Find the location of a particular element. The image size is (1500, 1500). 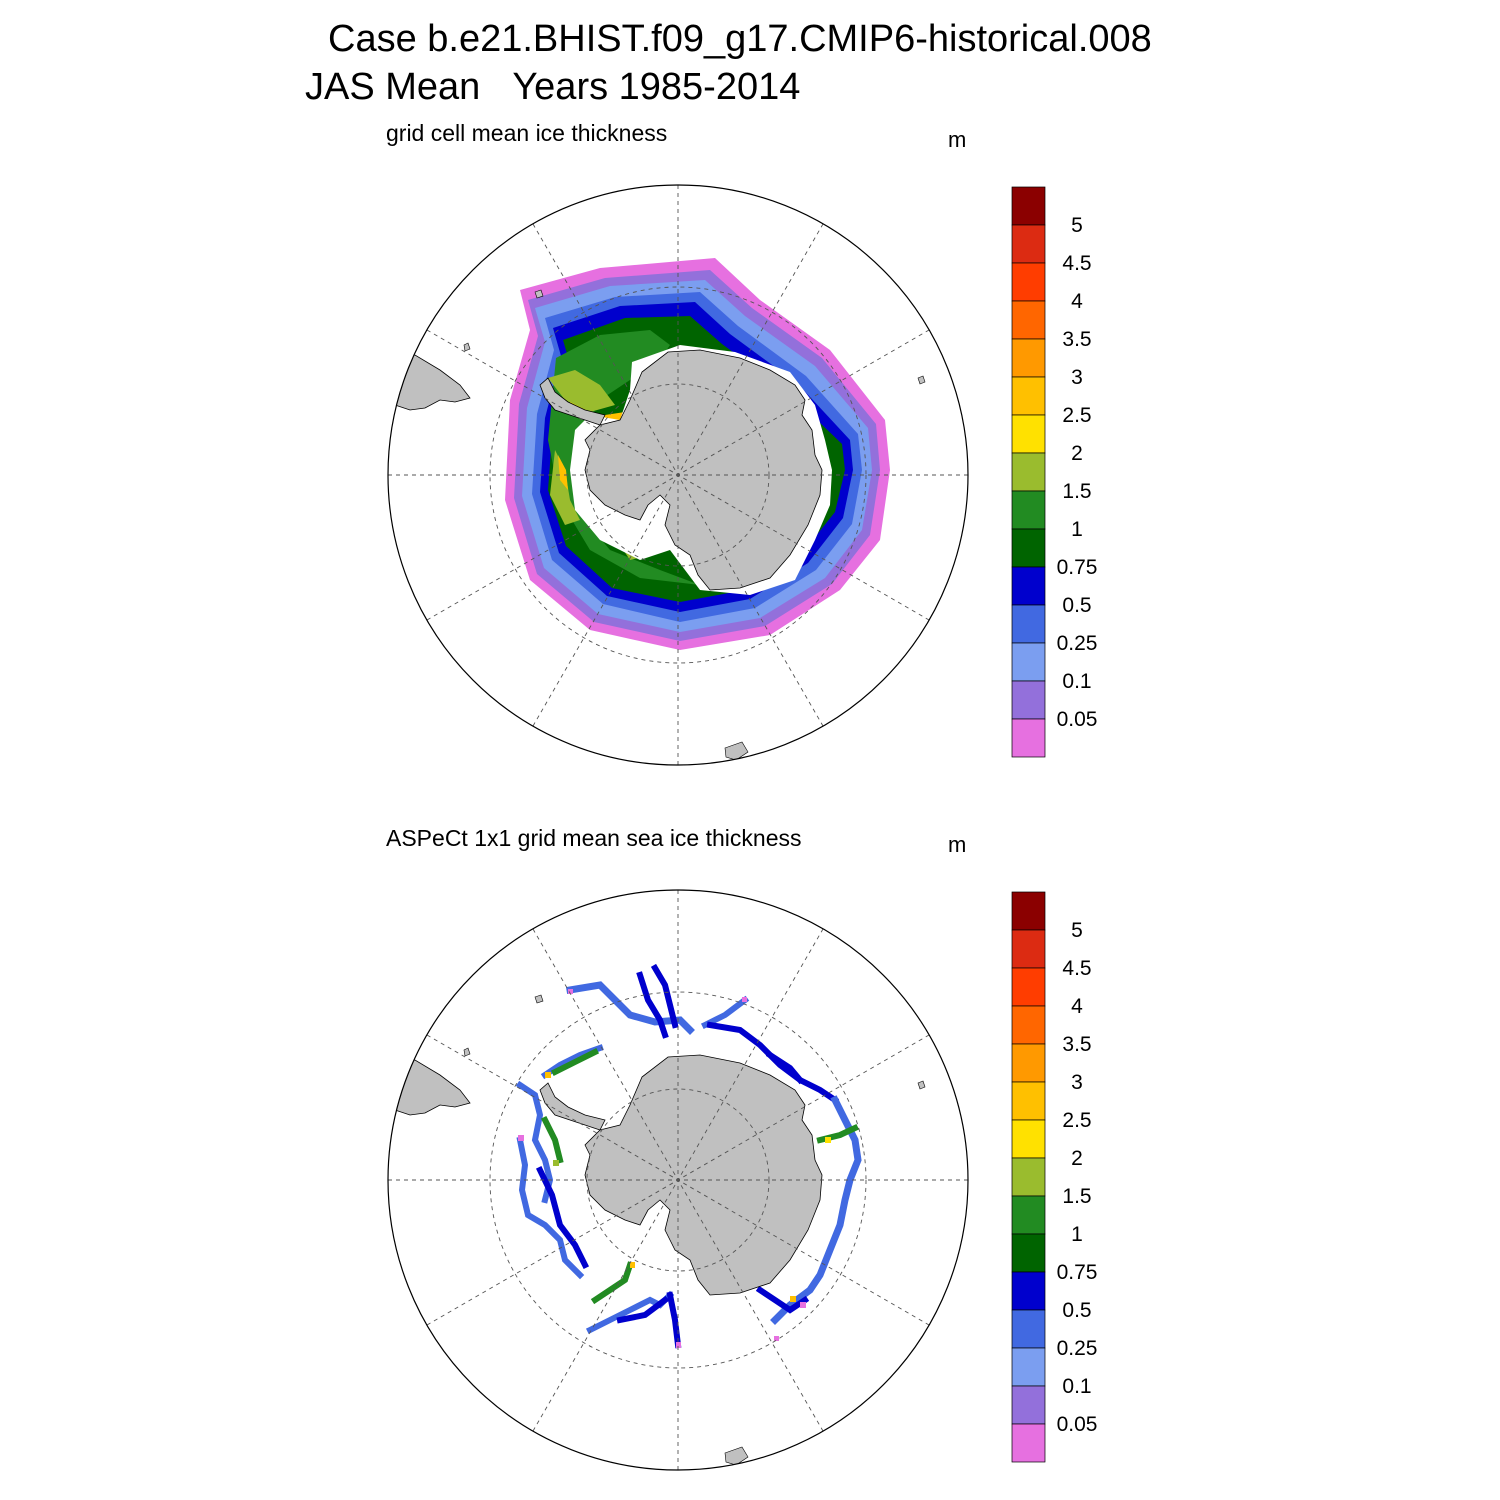

colorbar-label: 5 is located at coordinates (1077, 225).